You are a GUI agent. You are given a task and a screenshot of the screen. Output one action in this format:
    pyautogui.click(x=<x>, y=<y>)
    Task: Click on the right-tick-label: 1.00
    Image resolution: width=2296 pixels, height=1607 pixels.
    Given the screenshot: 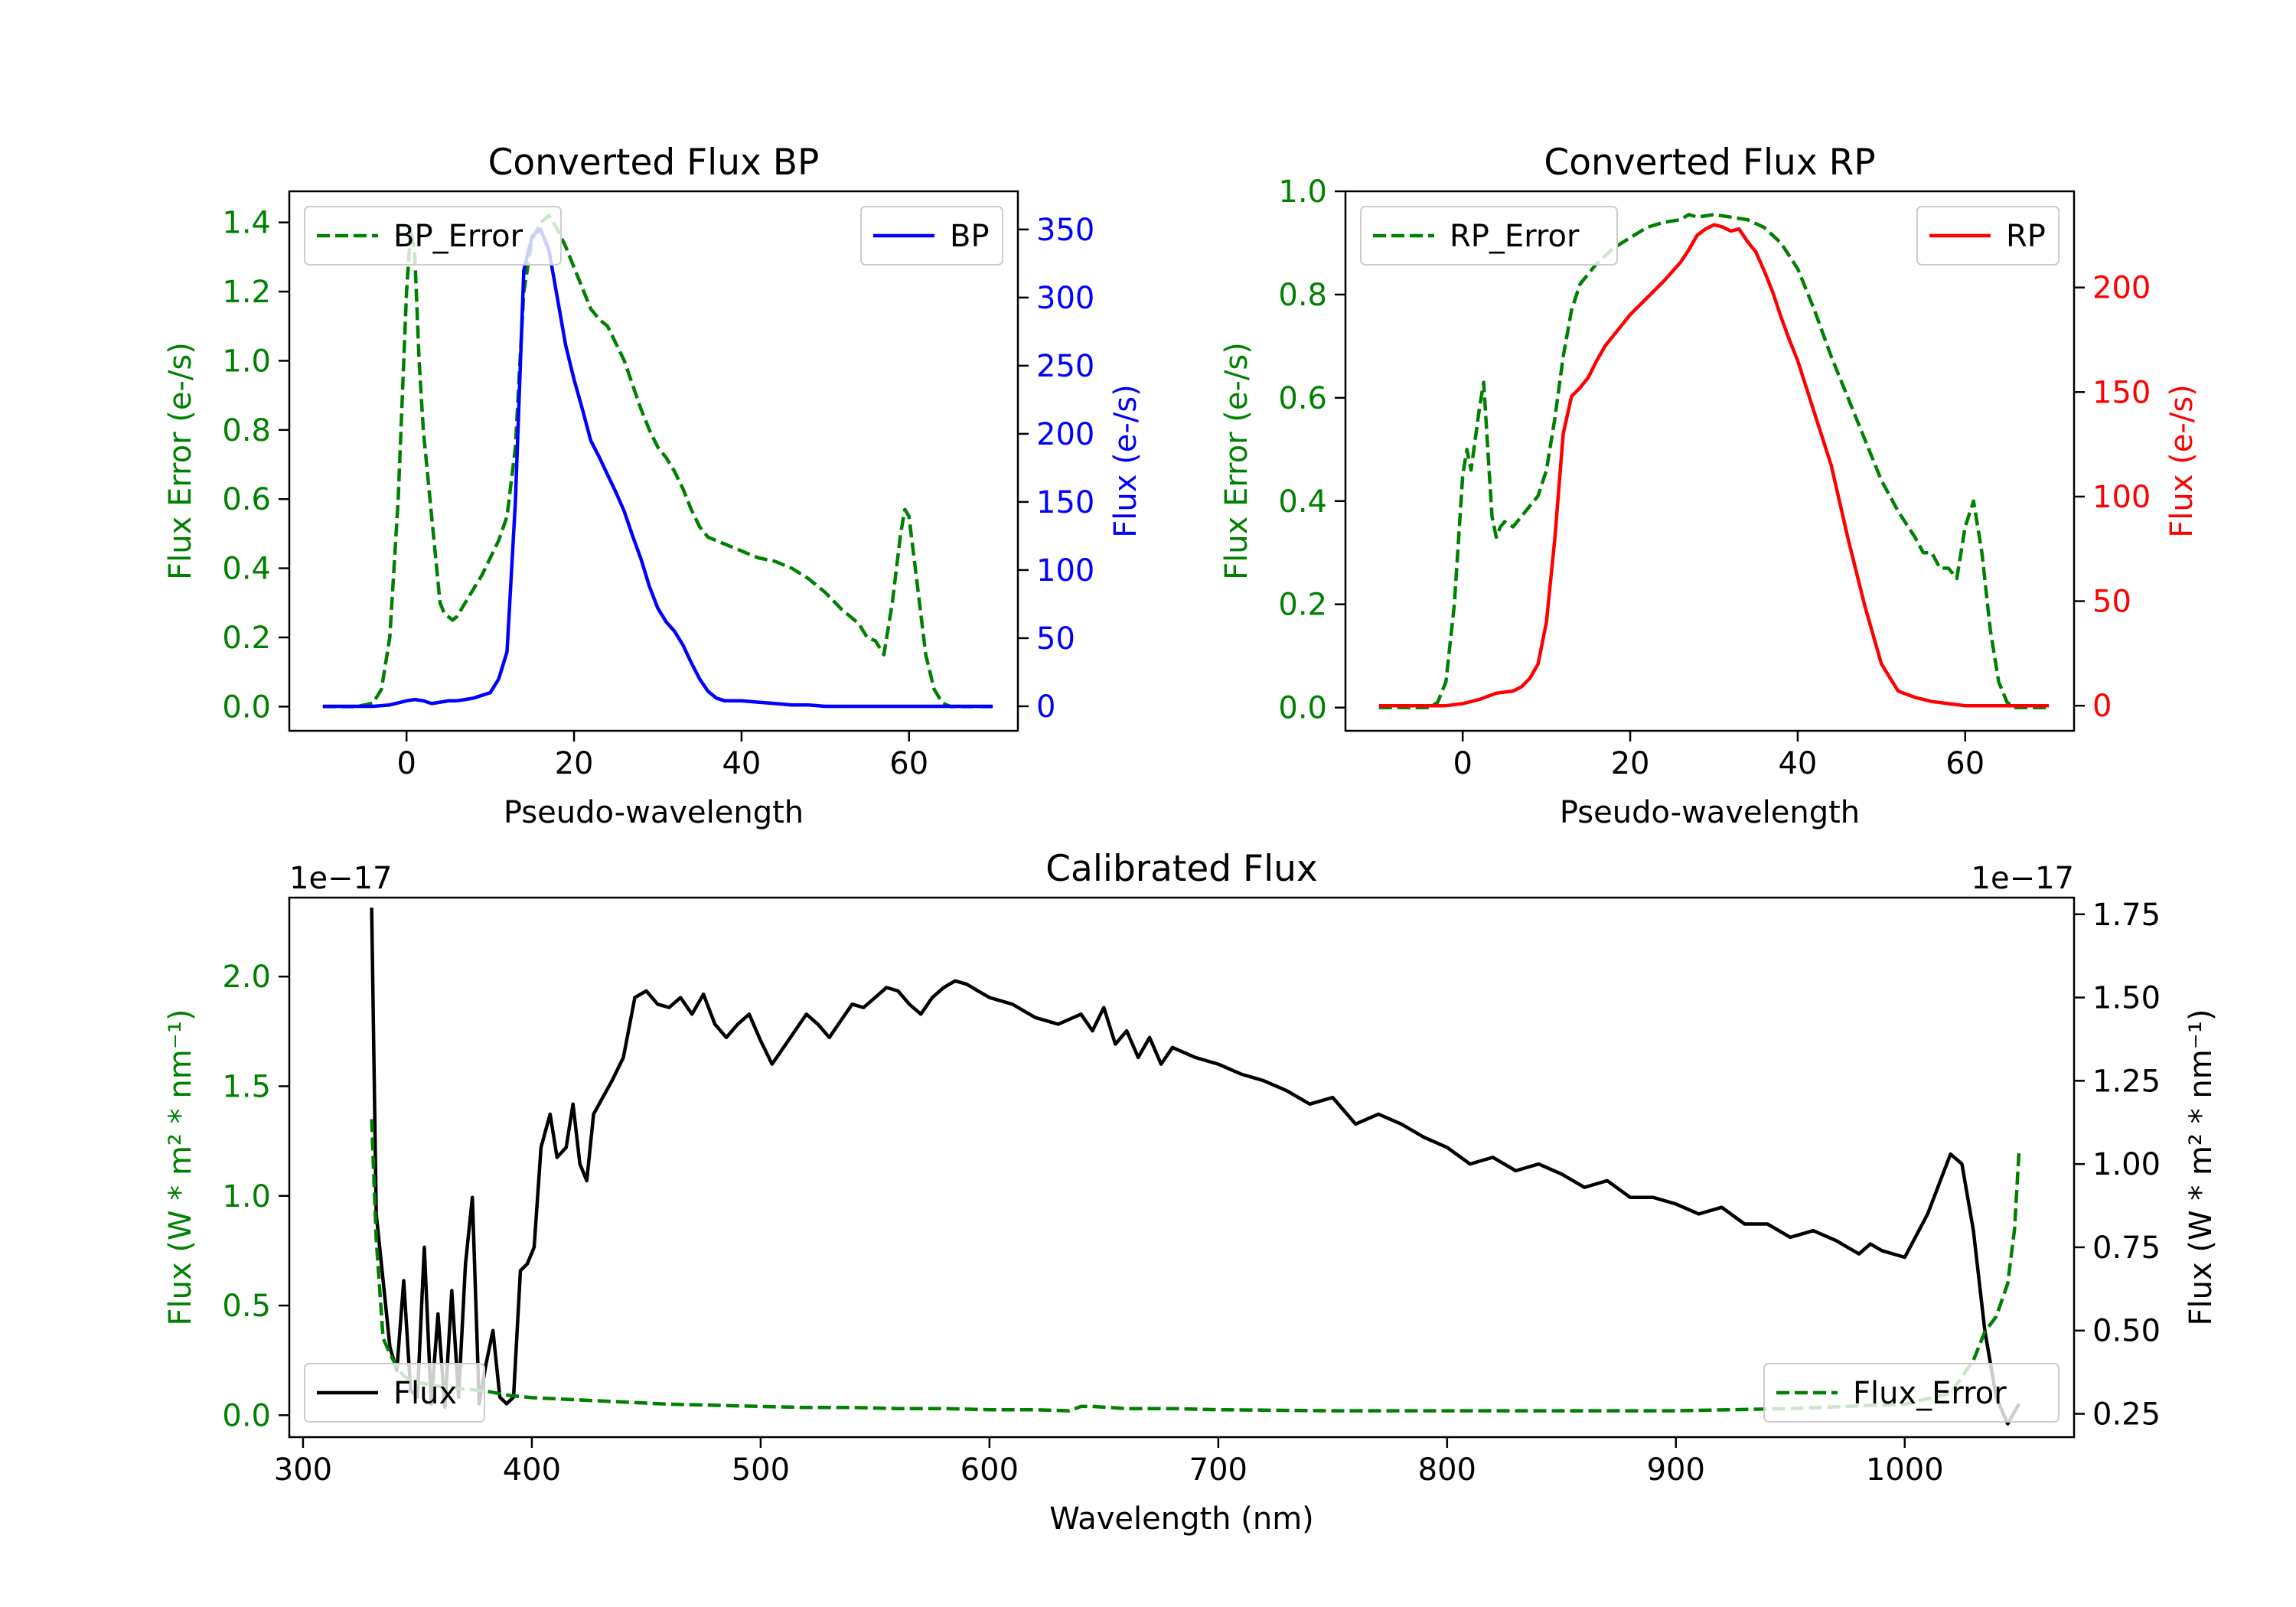 What is the action you would take?
    pyautogui.click(x=2126, y=1164)
    